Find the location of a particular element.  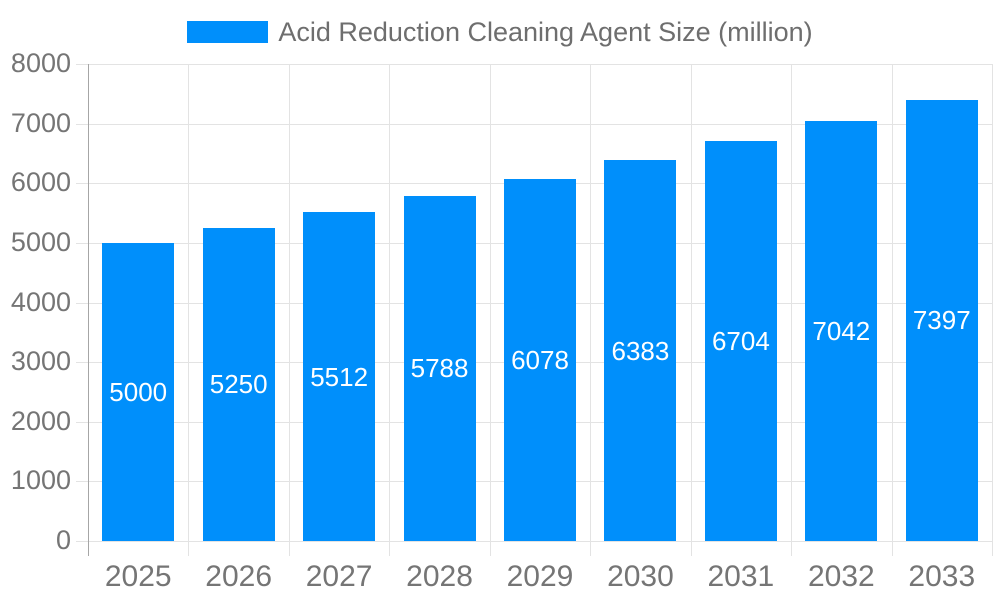

bar-2029: 6078 is located at coordinates (540, 359).